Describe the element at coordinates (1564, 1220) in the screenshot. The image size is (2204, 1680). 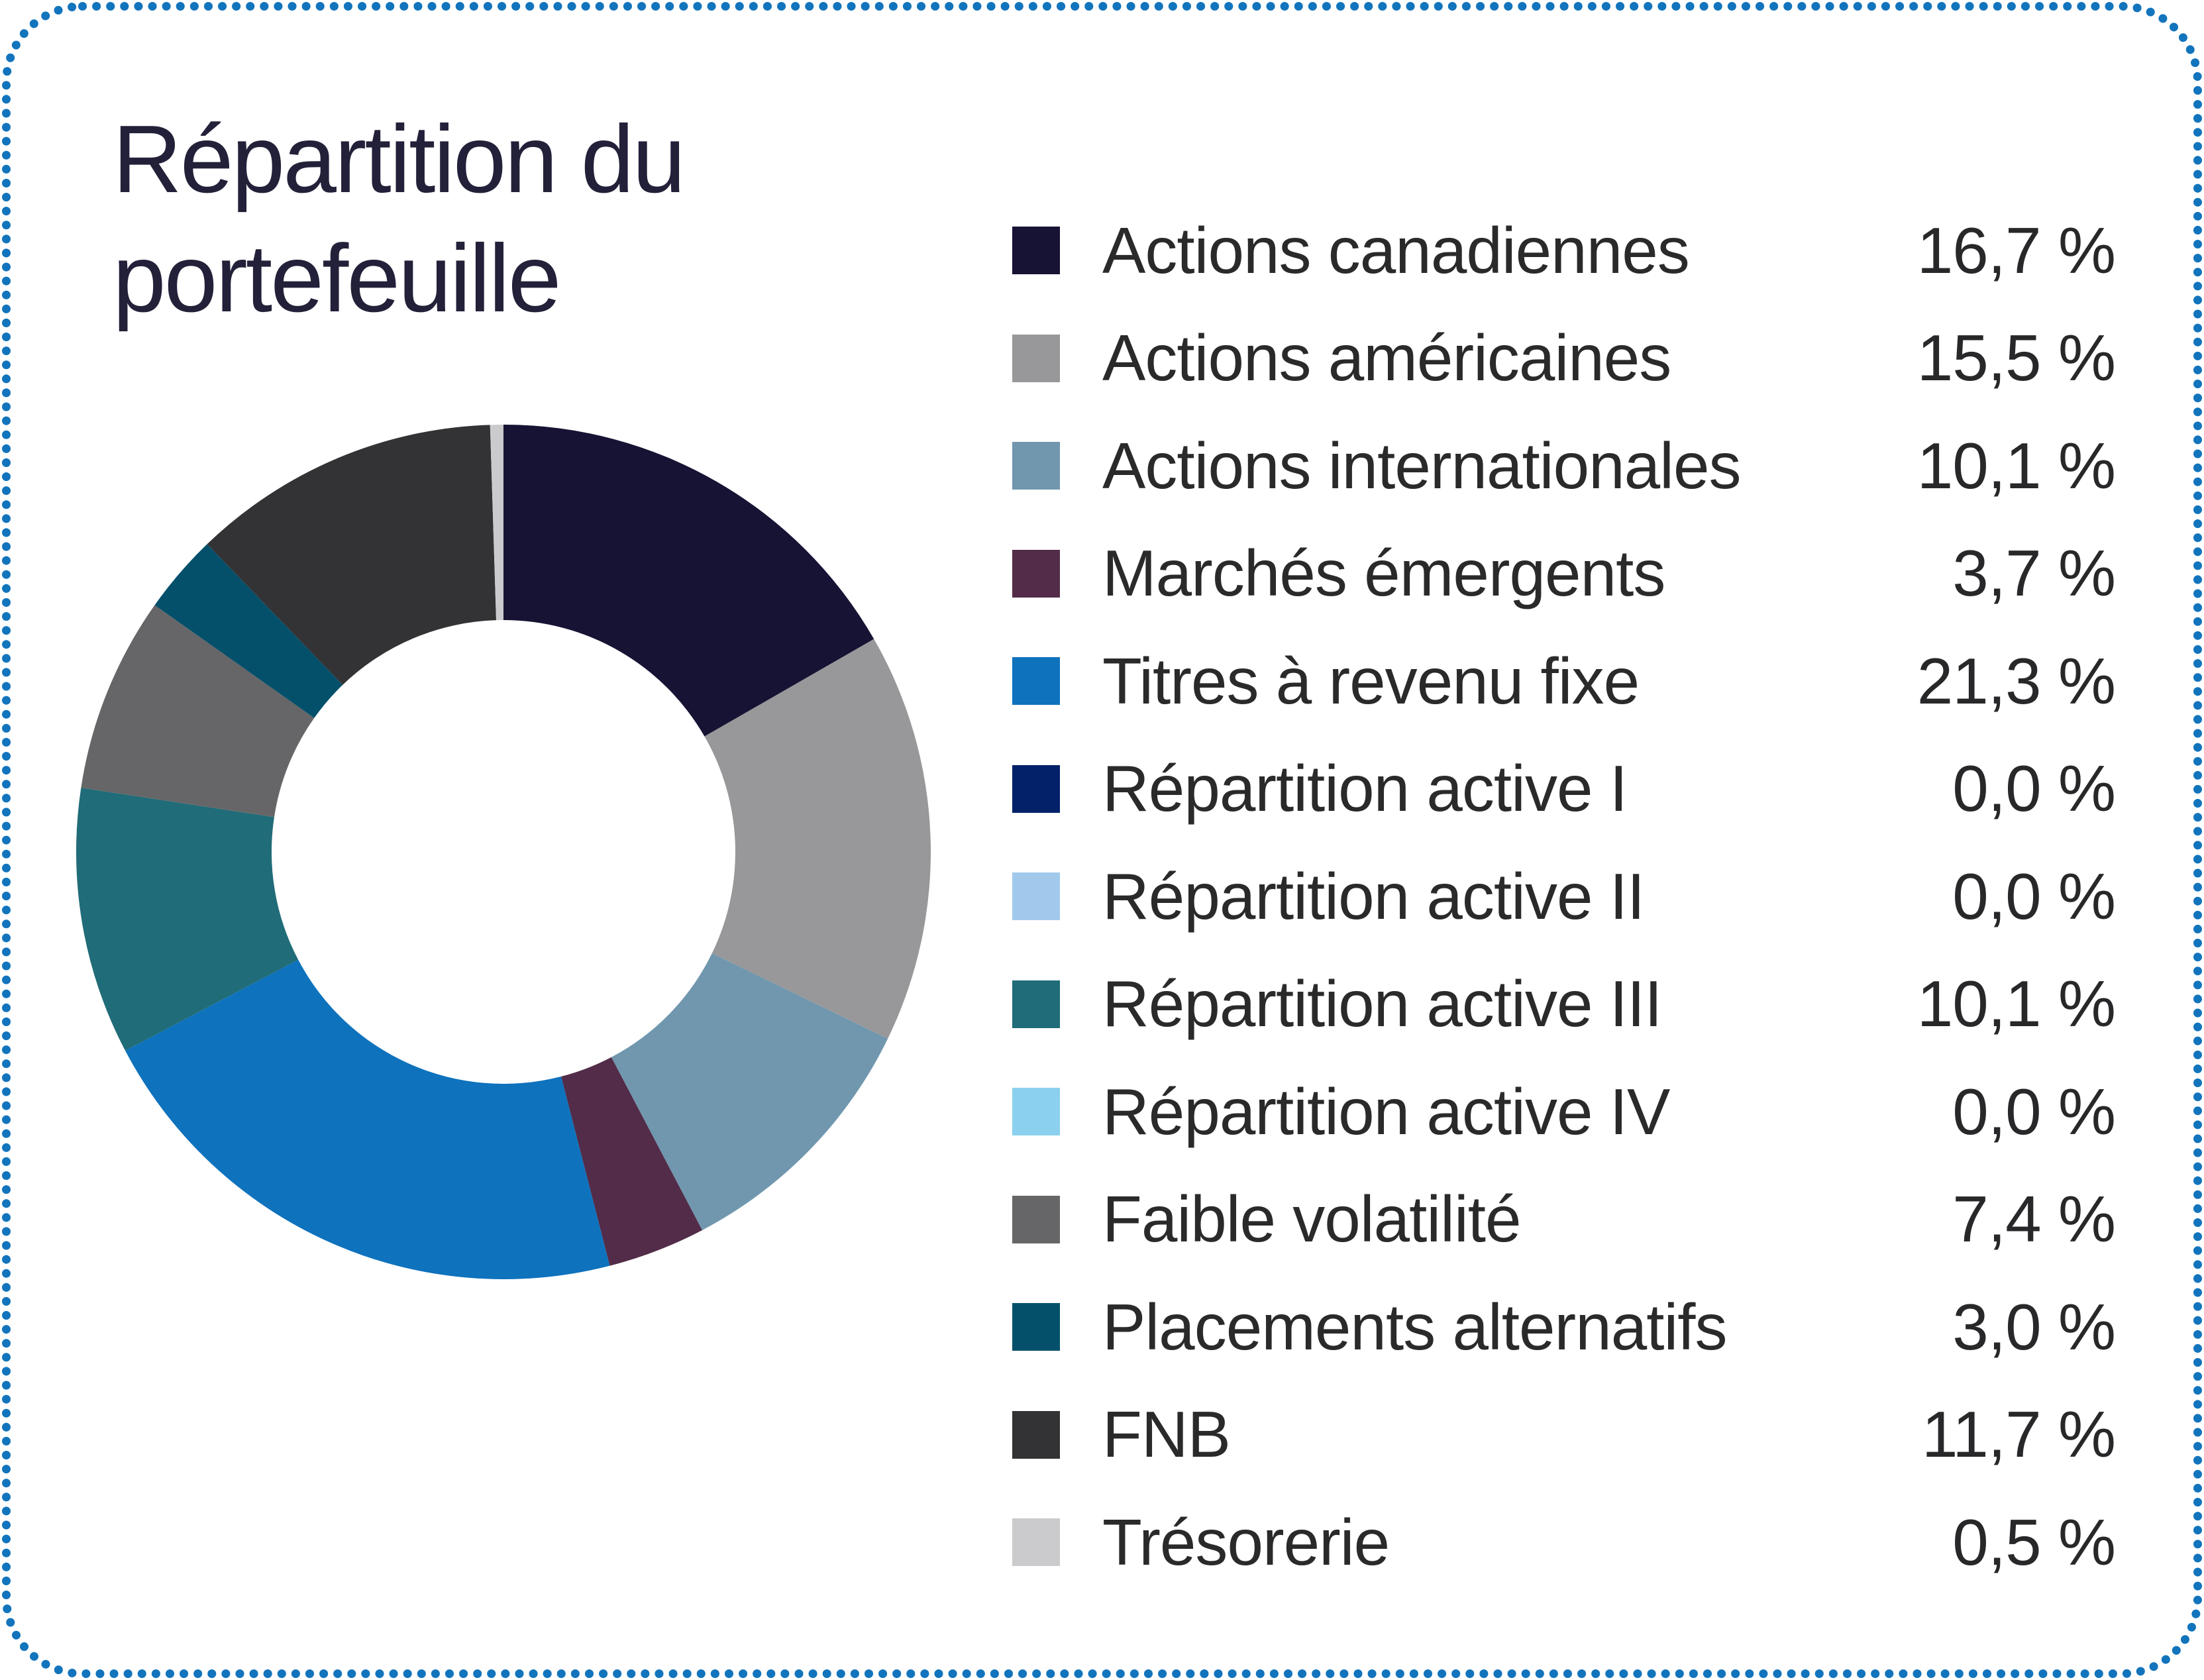
I see `legend-item: Faible volatilité 7,4 %` at that location.